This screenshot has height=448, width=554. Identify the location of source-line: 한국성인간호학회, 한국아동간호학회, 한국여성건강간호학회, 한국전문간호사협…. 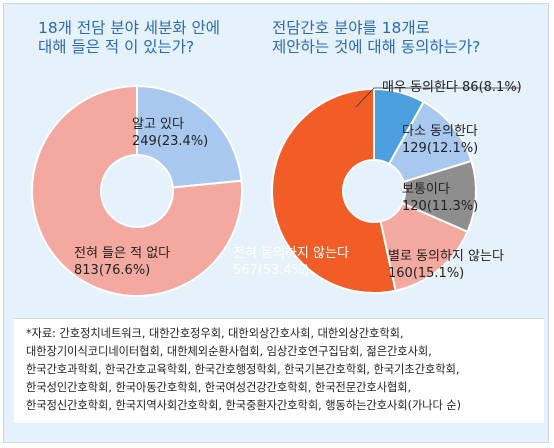
(219, 387).